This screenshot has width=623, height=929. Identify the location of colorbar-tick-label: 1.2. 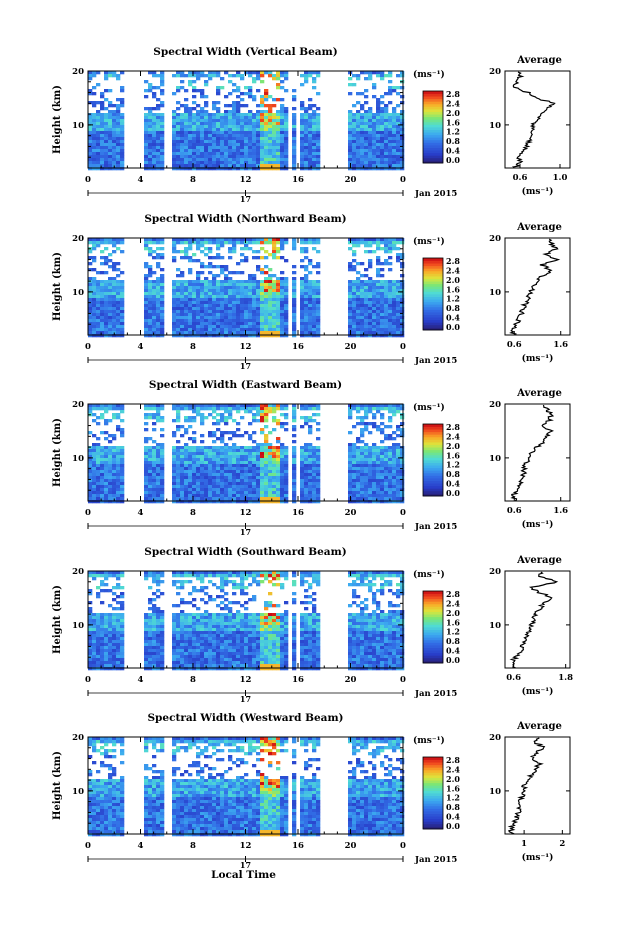
(453, 299).